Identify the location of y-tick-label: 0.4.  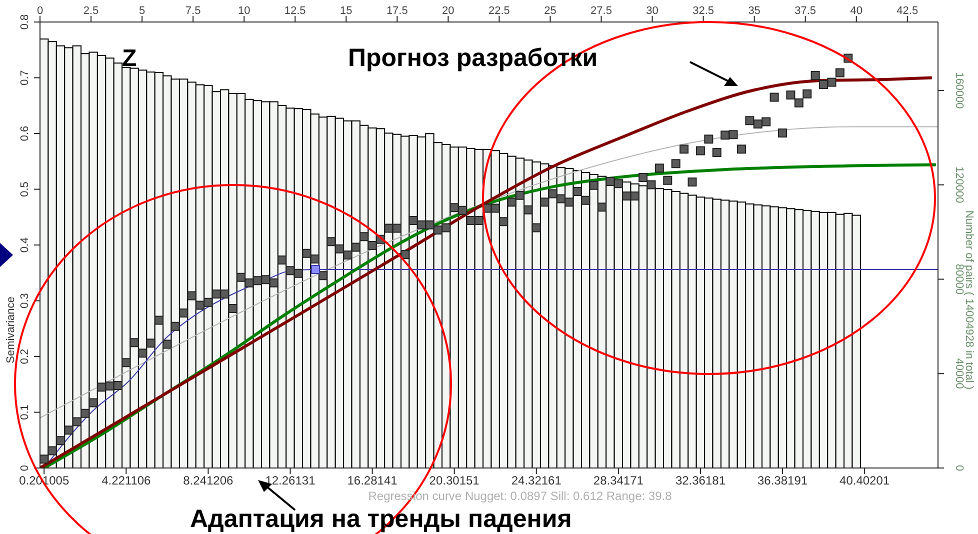
(25, 245).